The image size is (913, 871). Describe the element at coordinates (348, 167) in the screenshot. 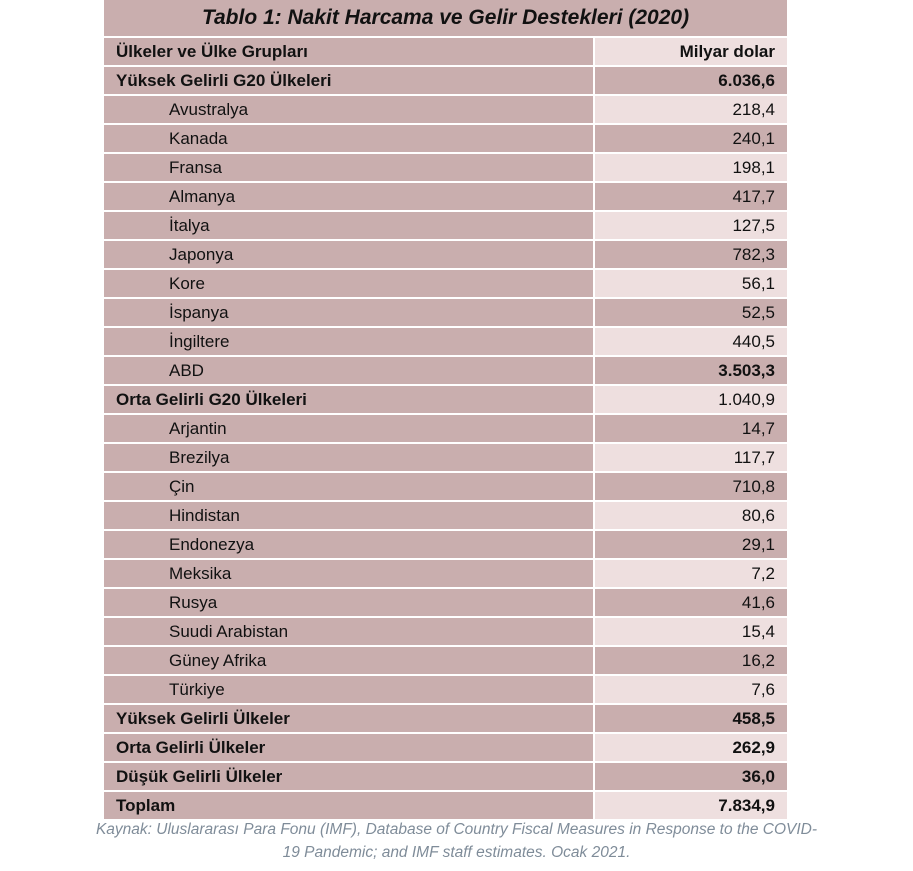

I see `row-name: Fransa` at that location.